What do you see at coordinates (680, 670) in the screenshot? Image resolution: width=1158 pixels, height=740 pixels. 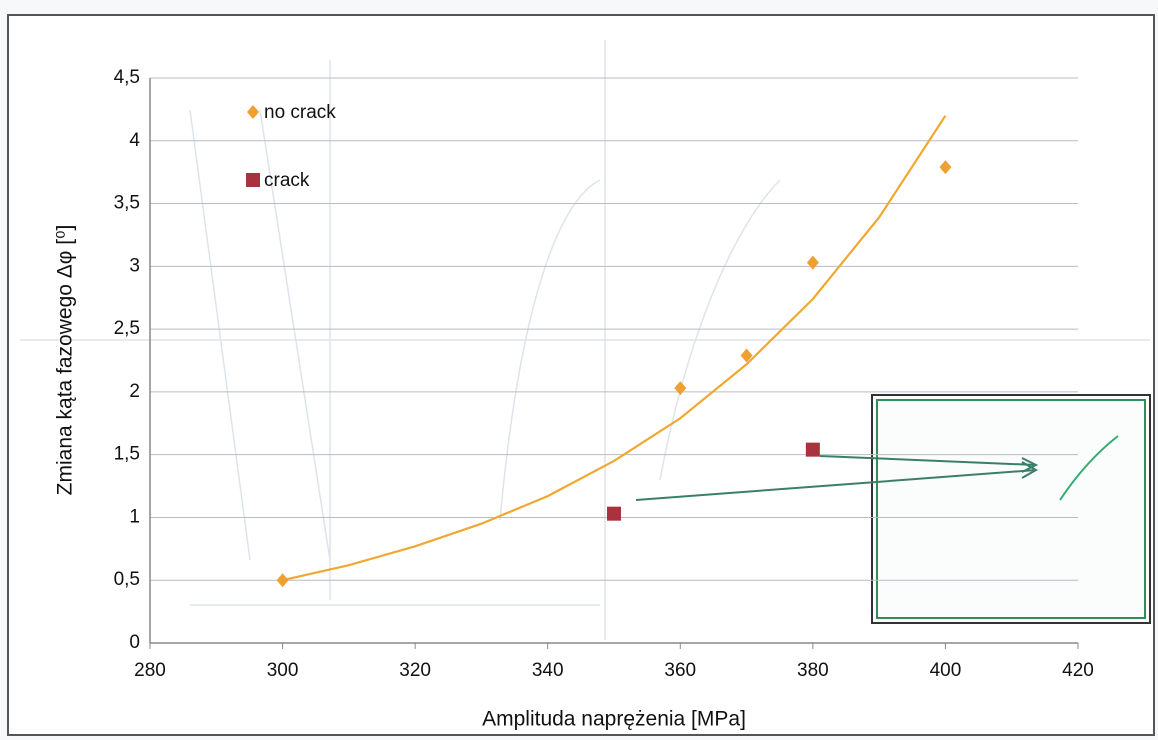 I see `x-tick-label: 360` at bounding box center [680, 670].